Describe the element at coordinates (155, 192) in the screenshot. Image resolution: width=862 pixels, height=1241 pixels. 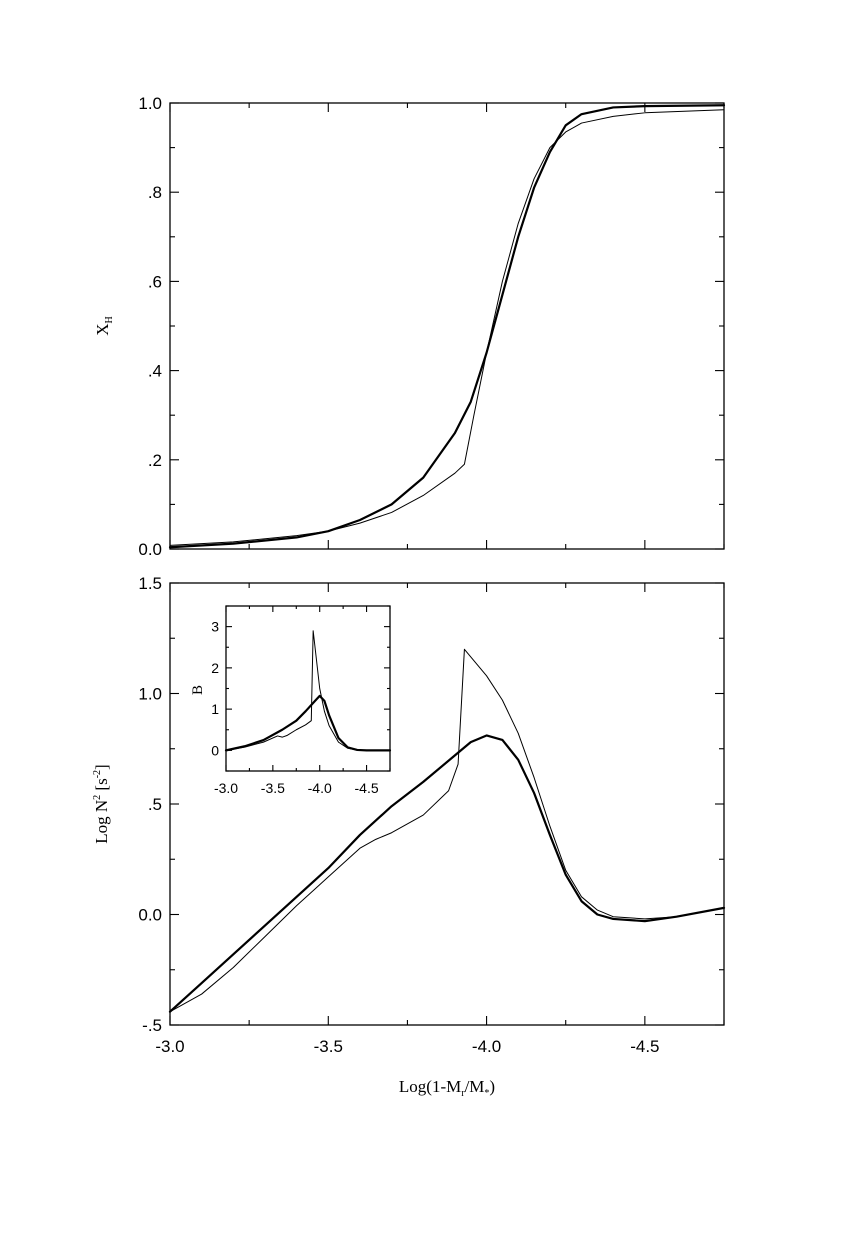
I see `top-y-tick-label: .8` at that location.